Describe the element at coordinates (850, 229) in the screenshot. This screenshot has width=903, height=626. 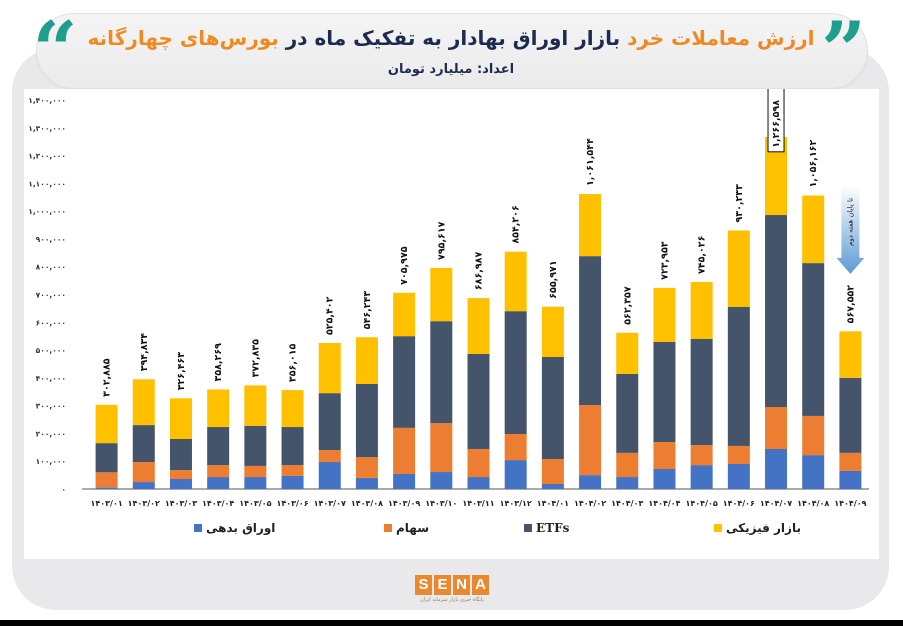
I see `annotation-arrow-icon` at that location.